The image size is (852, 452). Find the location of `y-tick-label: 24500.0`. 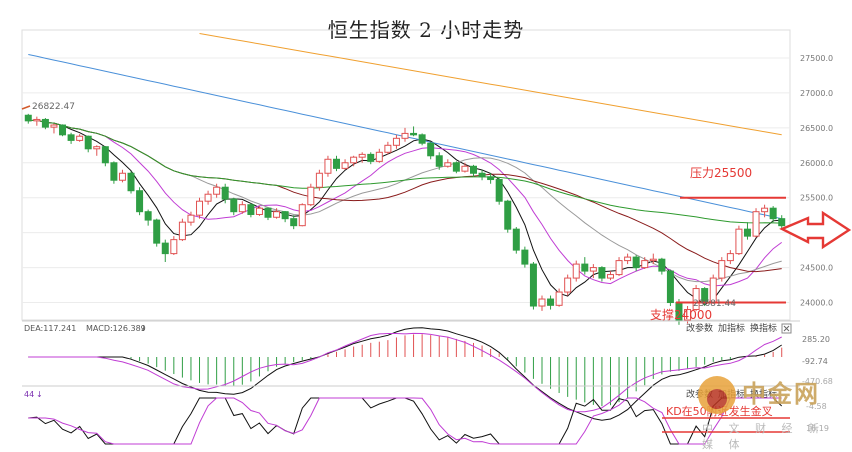

y-tick-label: 24500.0 is located at coordinates (816, 268).